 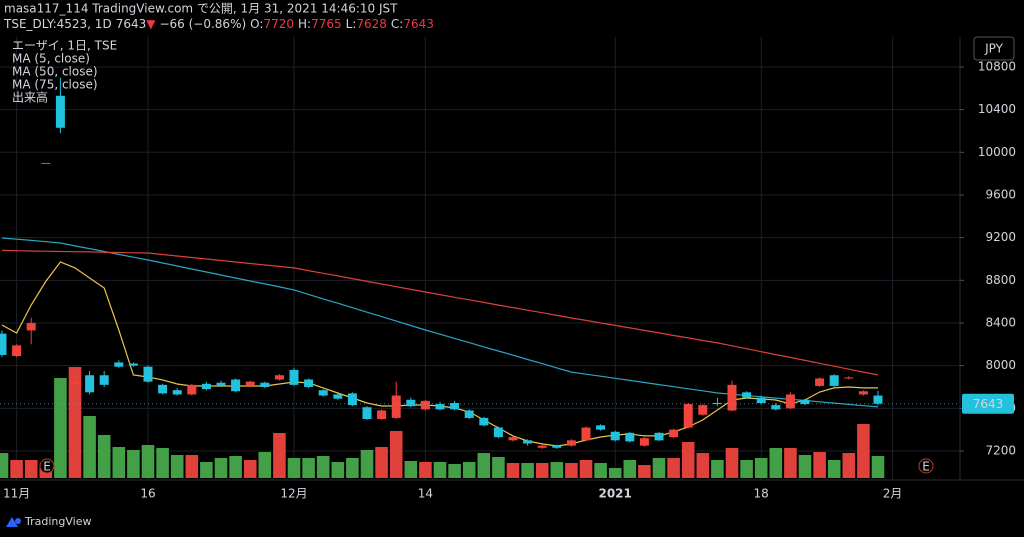 What do you see at coordinates (55, 85) in the screenshot?
I see `legend-entry: MA (75, close)` at bounding box center [55, 85].